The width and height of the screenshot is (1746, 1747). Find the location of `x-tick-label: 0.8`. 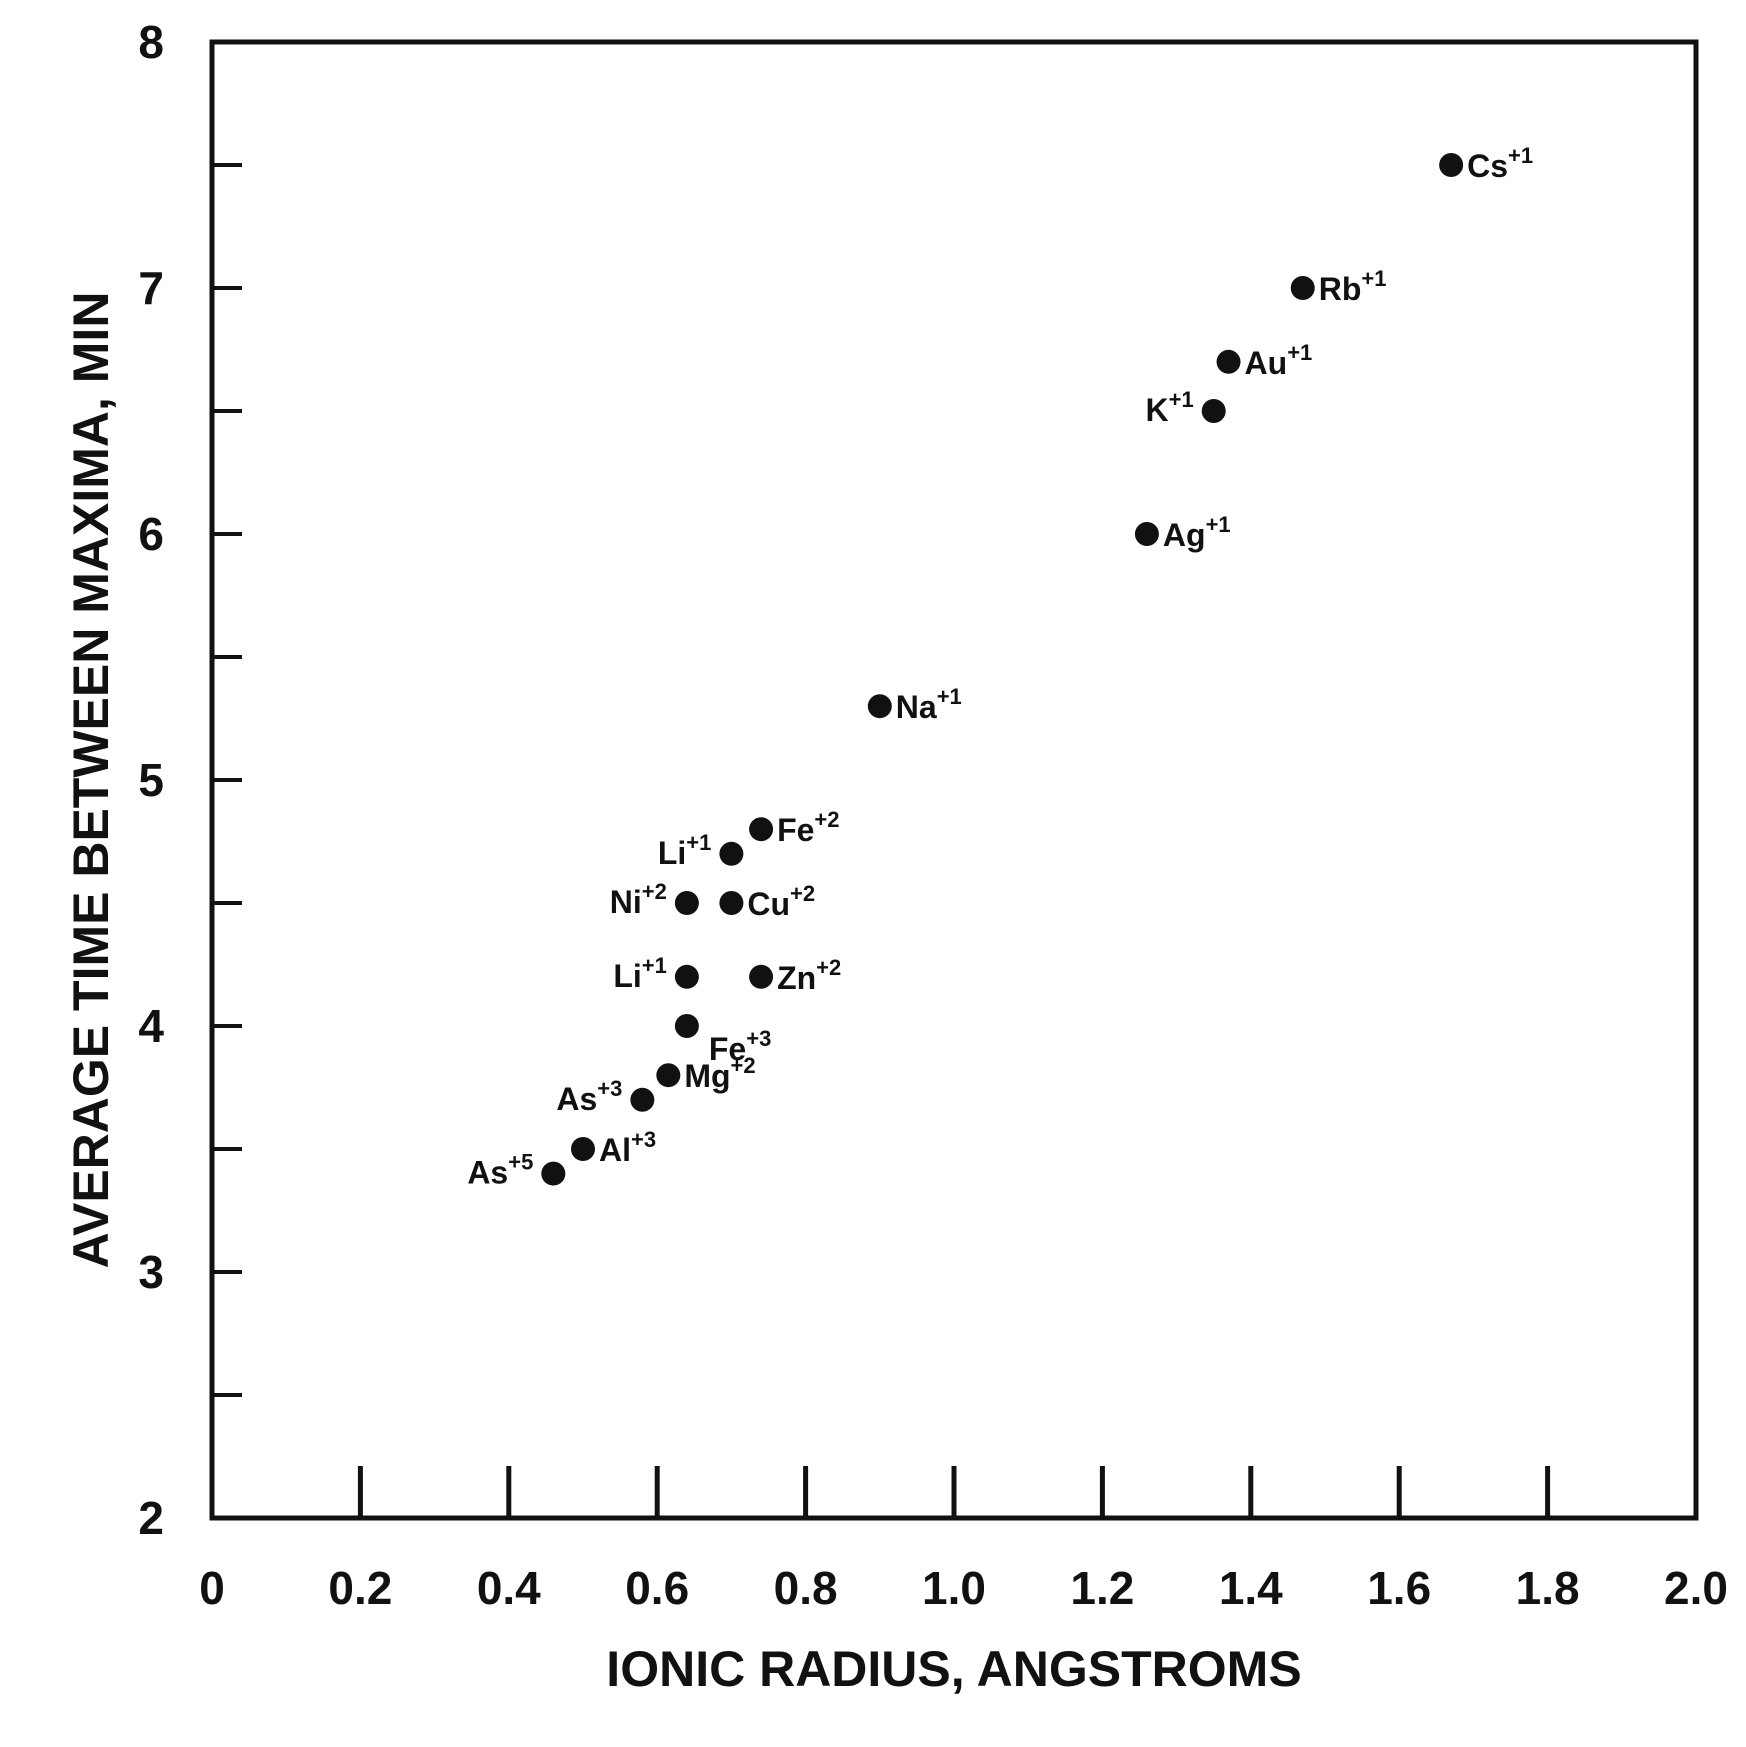

x-tick-label: 0.8 is located at coordinates (806, 1588).